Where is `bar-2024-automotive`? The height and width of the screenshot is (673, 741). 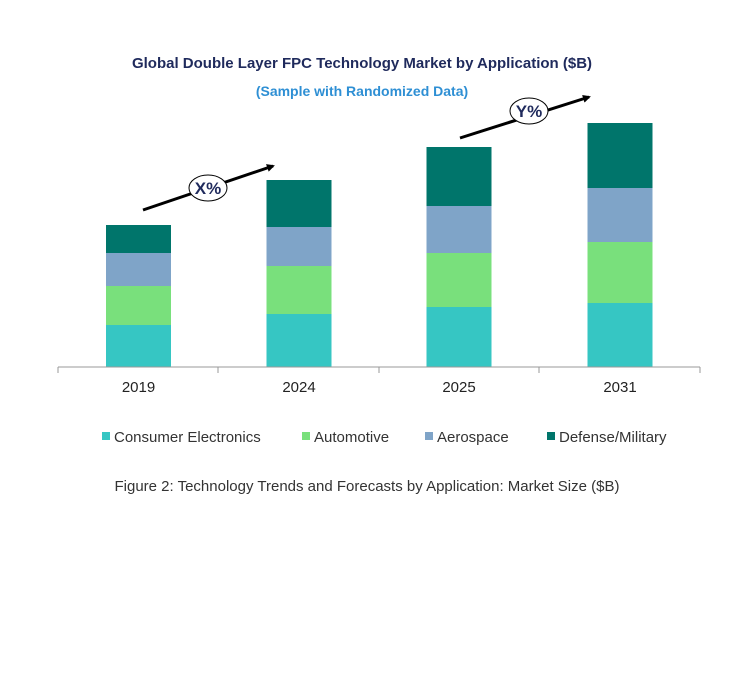
bar-2024-automotive is located at coordinates (299, 290).